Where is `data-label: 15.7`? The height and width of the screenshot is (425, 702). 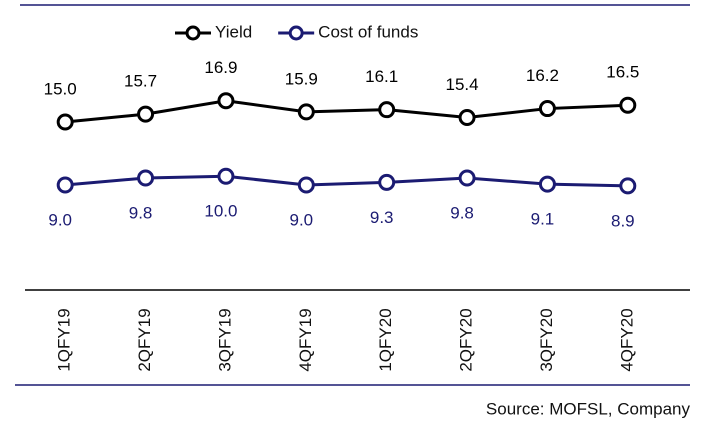 data-label: 15.7 is located at coordinates (140, 81).